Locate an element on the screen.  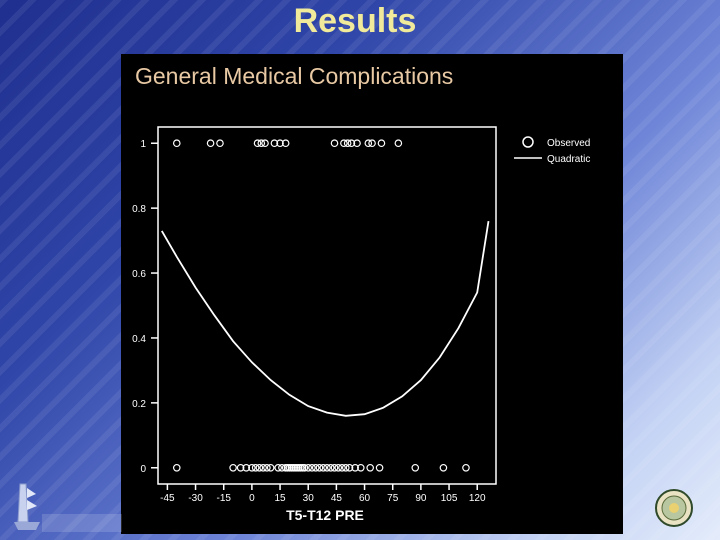
x-tick-label: -15 is located at coordinates (223, 498).